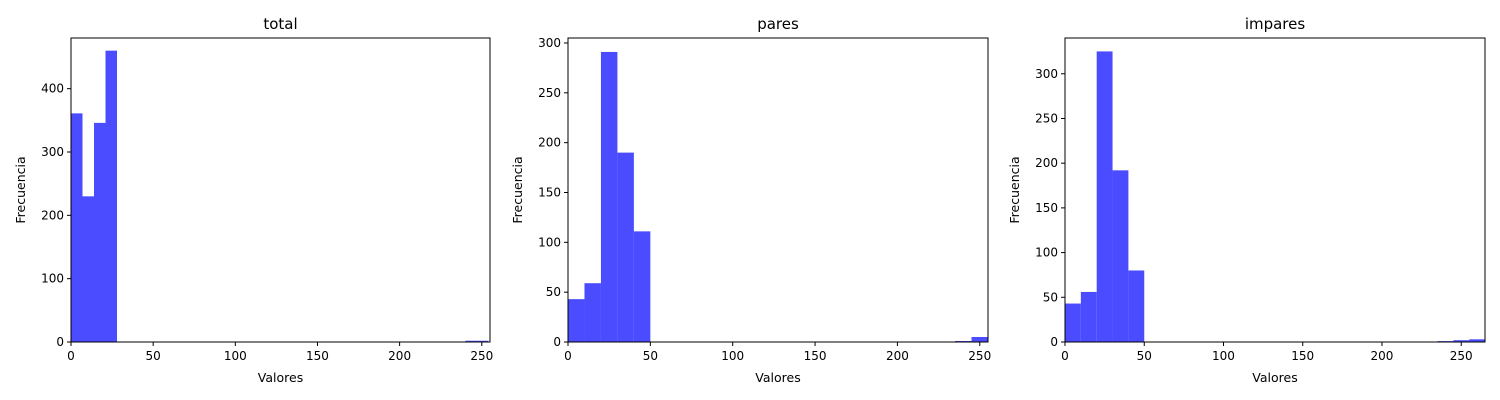  Describe the element at coordinates (778, 24) in the screenshot. I see `chart-title: pares` at that location.